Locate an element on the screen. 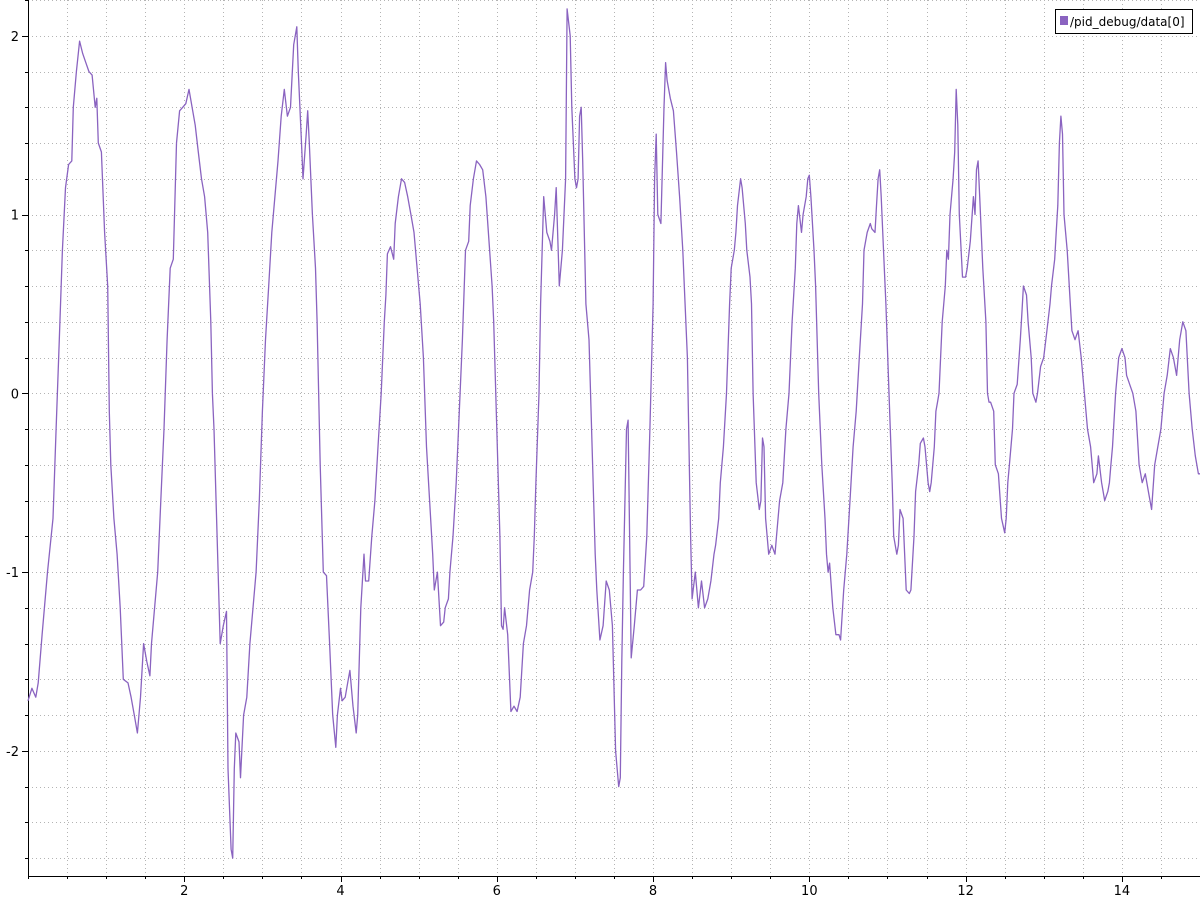  legend-label: /pid_debug/data[0] is located at coordinates (1127, 22).